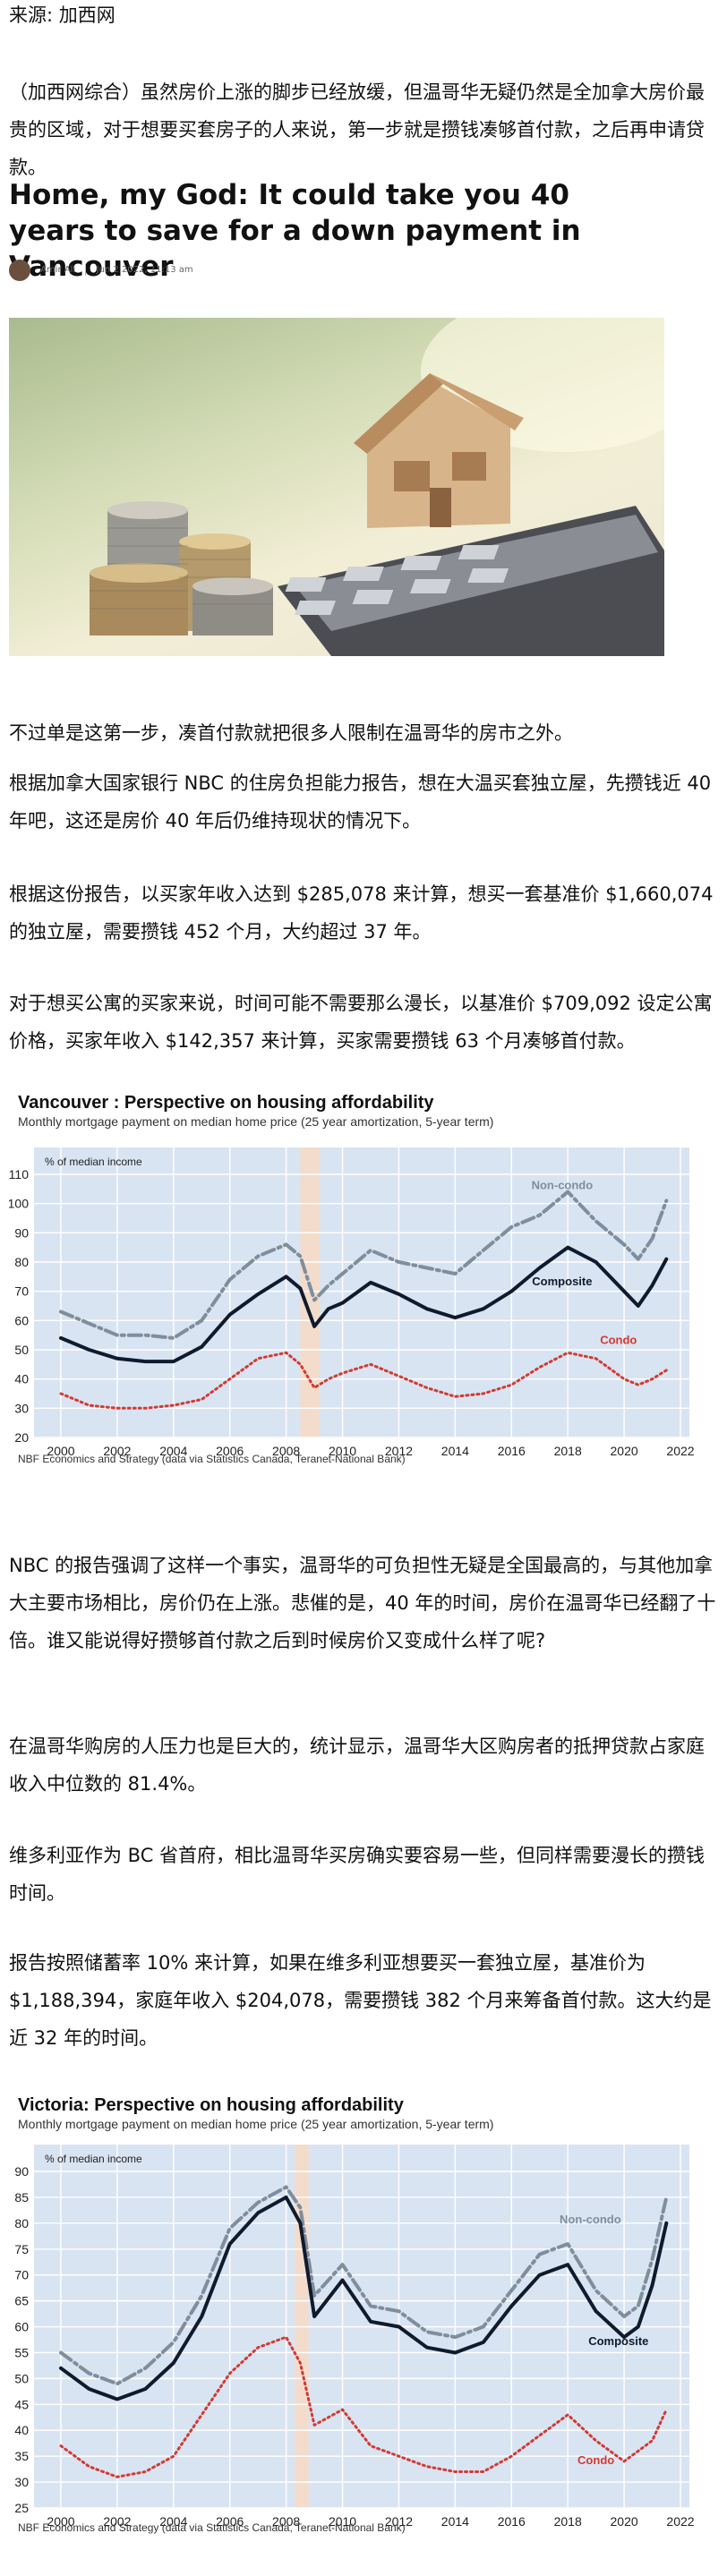  I want to click on vancouver-y-tick-label: 40, so click(21, 1379).